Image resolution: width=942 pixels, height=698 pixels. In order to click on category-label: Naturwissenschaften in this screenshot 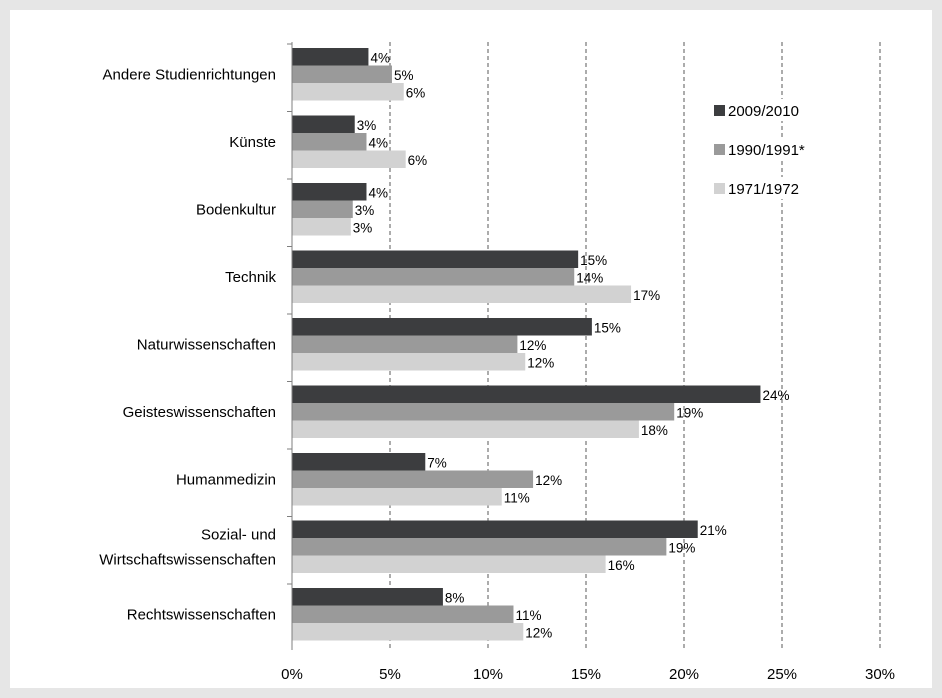, I will do `click(206, 344)`.